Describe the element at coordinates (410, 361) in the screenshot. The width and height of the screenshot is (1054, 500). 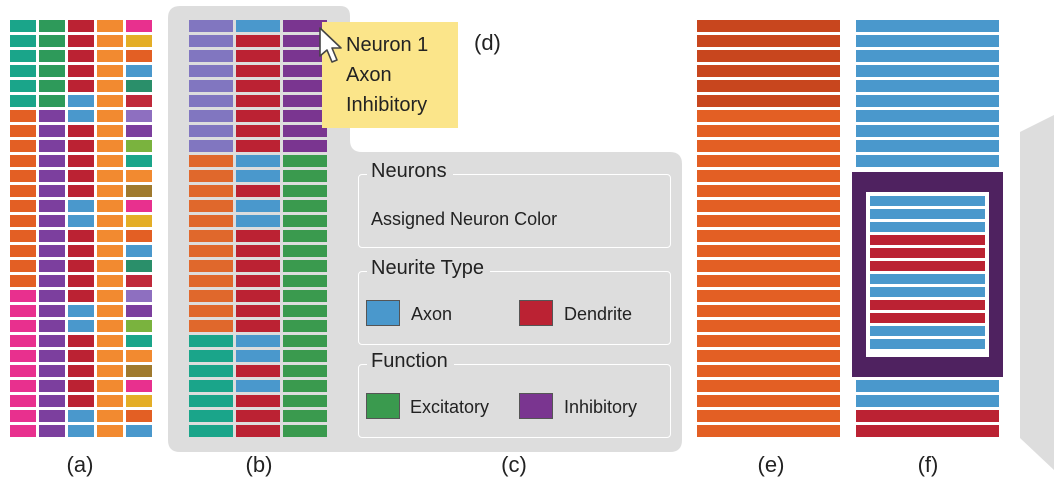
I see `legend-function-title: Function` at that location.